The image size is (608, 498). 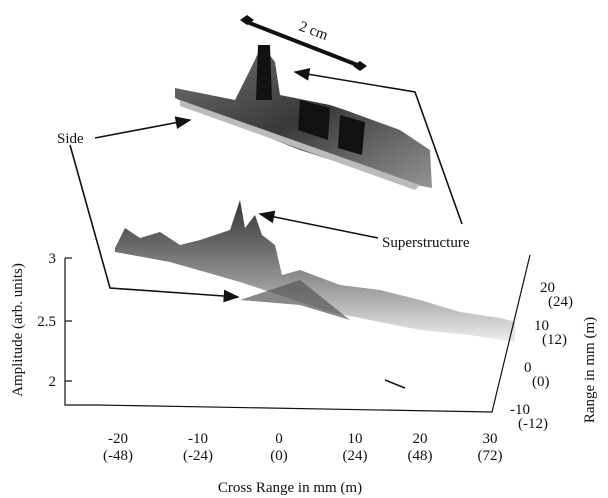 I want to click on range-tick-label: (0), so click(x=541, y=382).